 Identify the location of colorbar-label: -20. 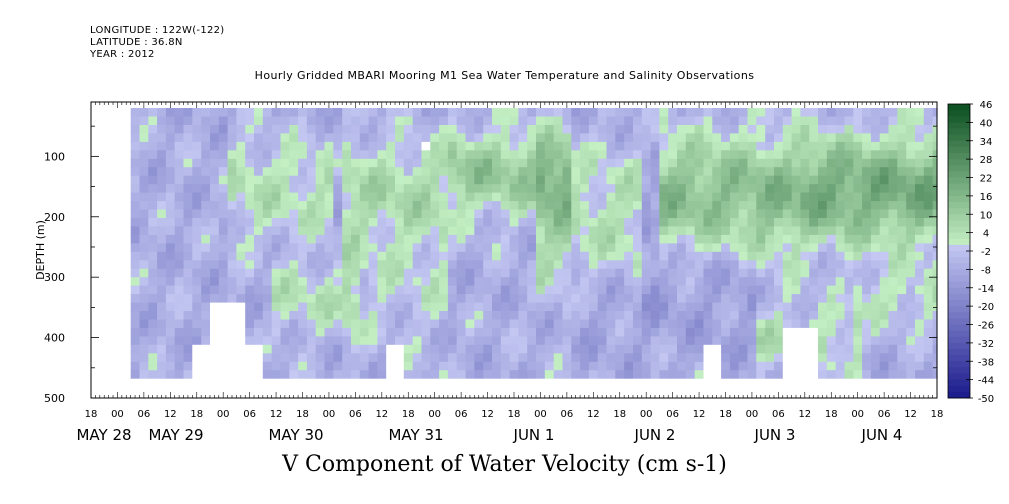
(986, 307).